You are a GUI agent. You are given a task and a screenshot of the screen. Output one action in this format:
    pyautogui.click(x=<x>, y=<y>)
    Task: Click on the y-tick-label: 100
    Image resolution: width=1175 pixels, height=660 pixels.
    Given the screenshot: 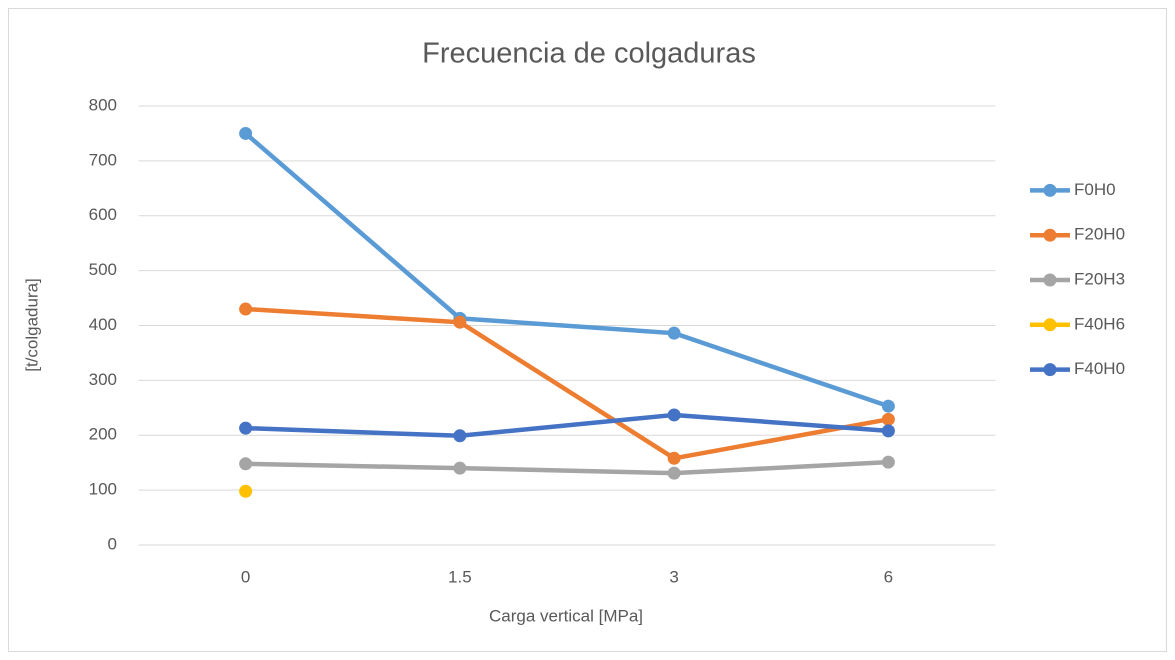 What is the action you would take?
    pyautogui.click(x=103, y=489)
    